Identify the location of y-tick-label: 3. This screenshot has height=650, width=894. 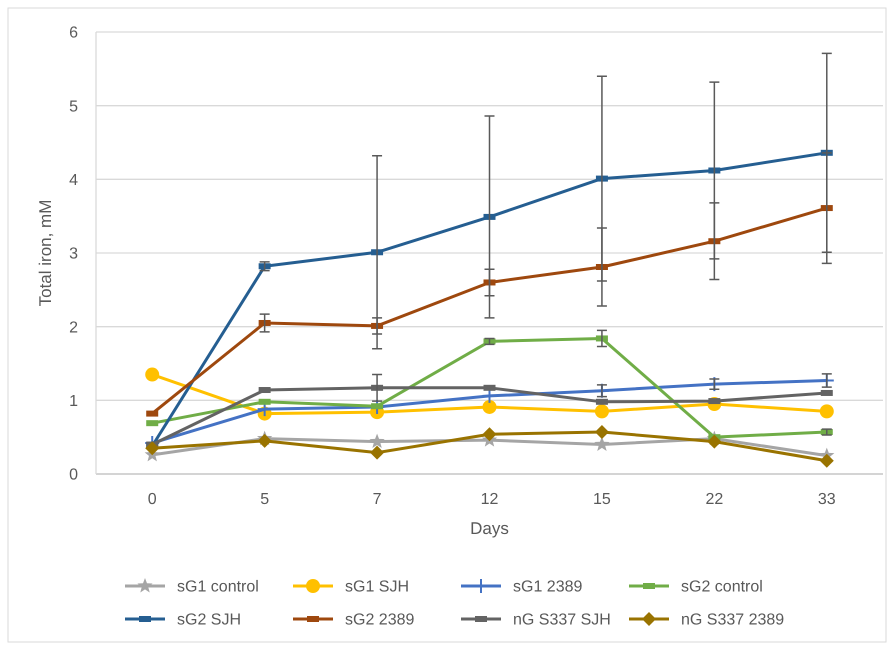
(73, 254).